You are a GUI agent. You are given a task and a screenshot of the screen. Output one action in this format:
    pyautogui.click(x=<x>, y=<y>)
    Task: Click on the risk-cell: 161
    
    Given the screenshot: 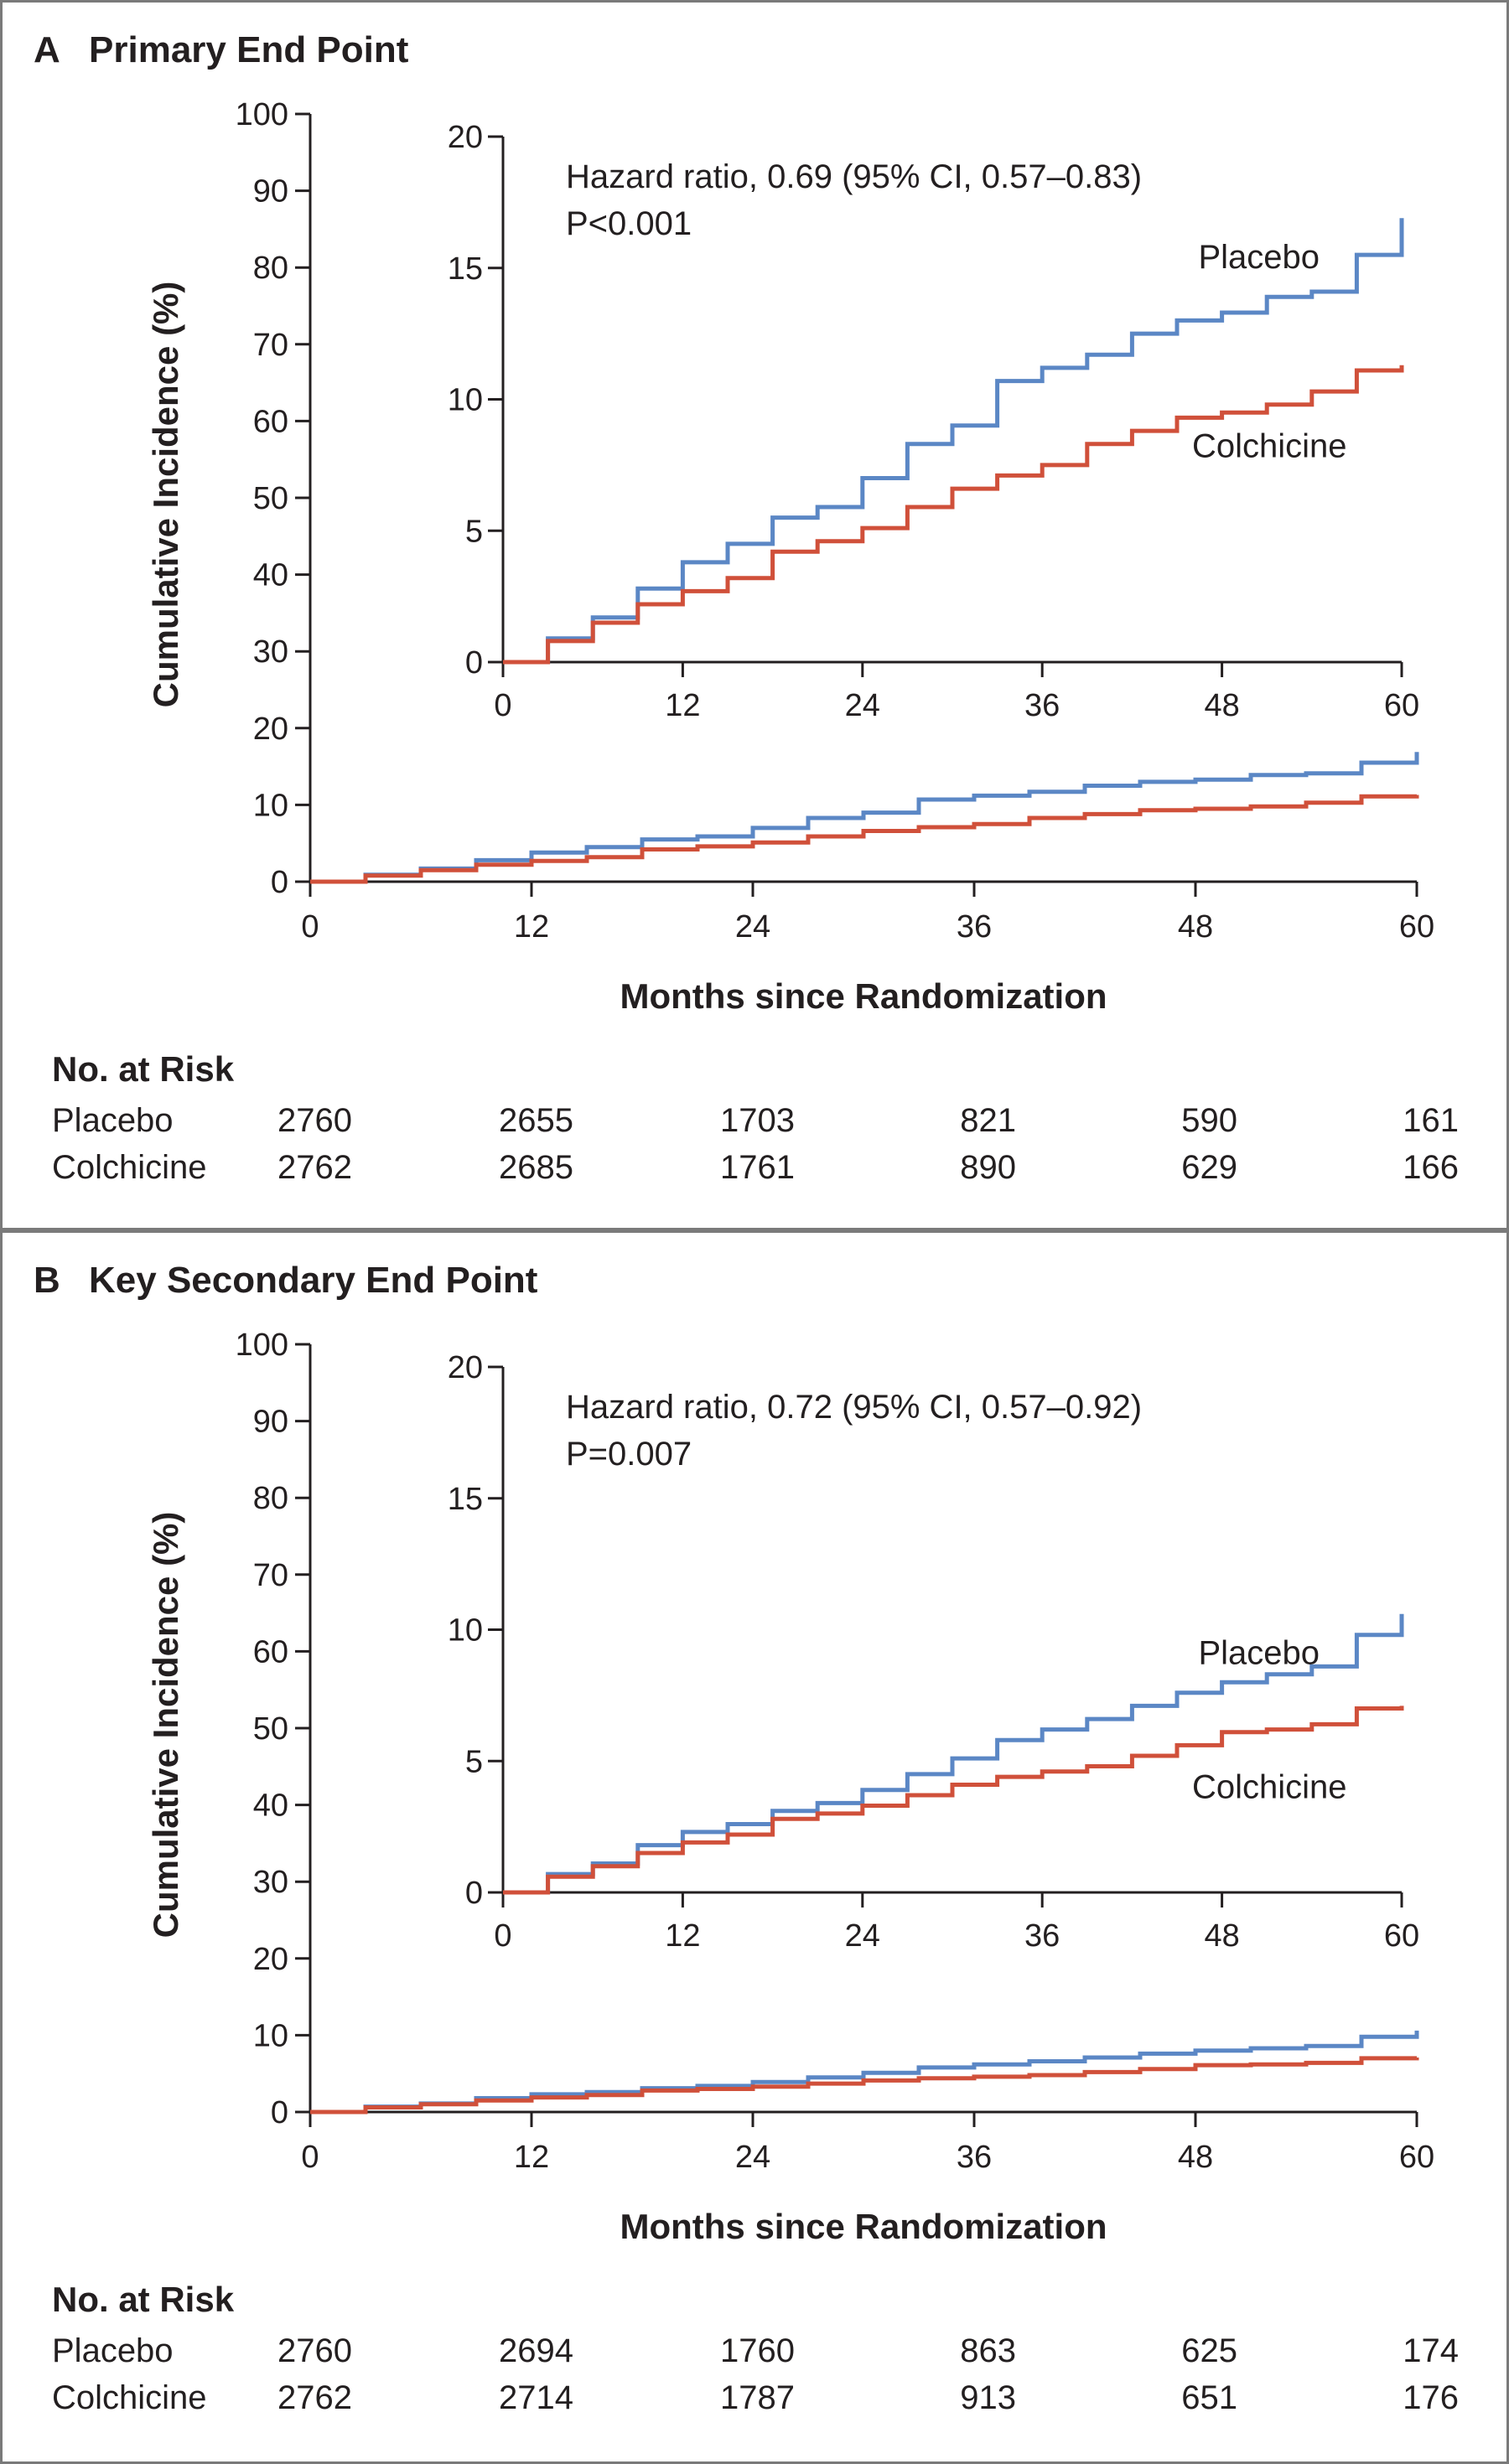 What is the action you would take?
    pyautogui.click(x=1431, y=1120)
    